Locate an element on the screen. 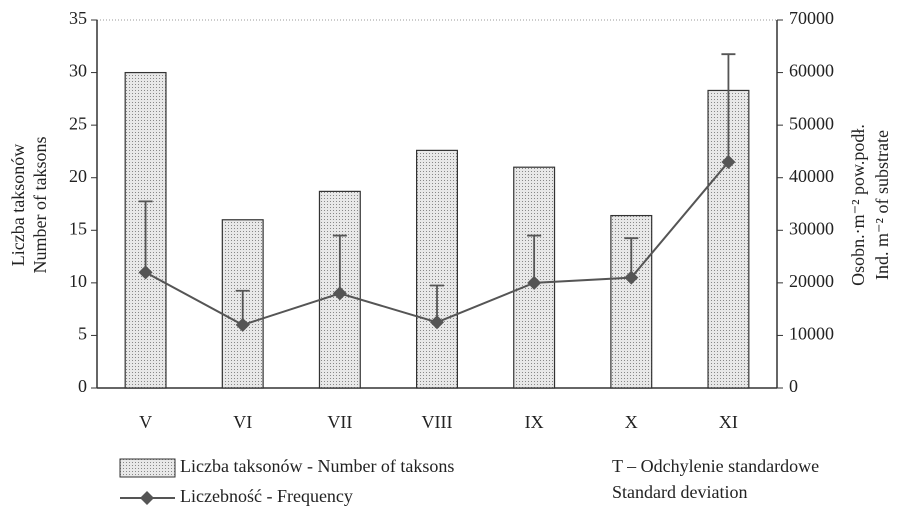  legend-label: Liczba taksonów - Number of taksons is located at coordinates (317, 466).